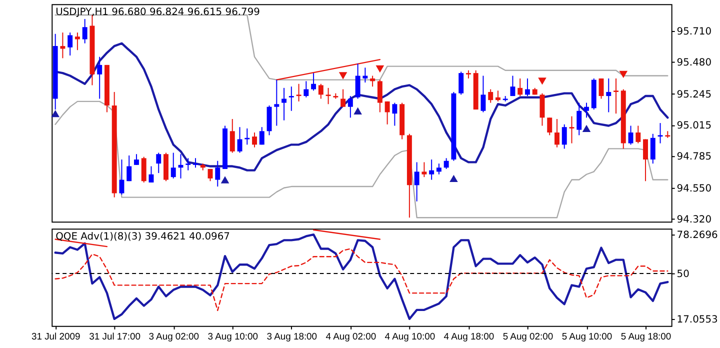 This screenshot has width=720, height=348. What do you see at coordinates (697, 235) in the screenshot?
I see `y-tick-label: 78.2696` at bounding box center [697, 235].